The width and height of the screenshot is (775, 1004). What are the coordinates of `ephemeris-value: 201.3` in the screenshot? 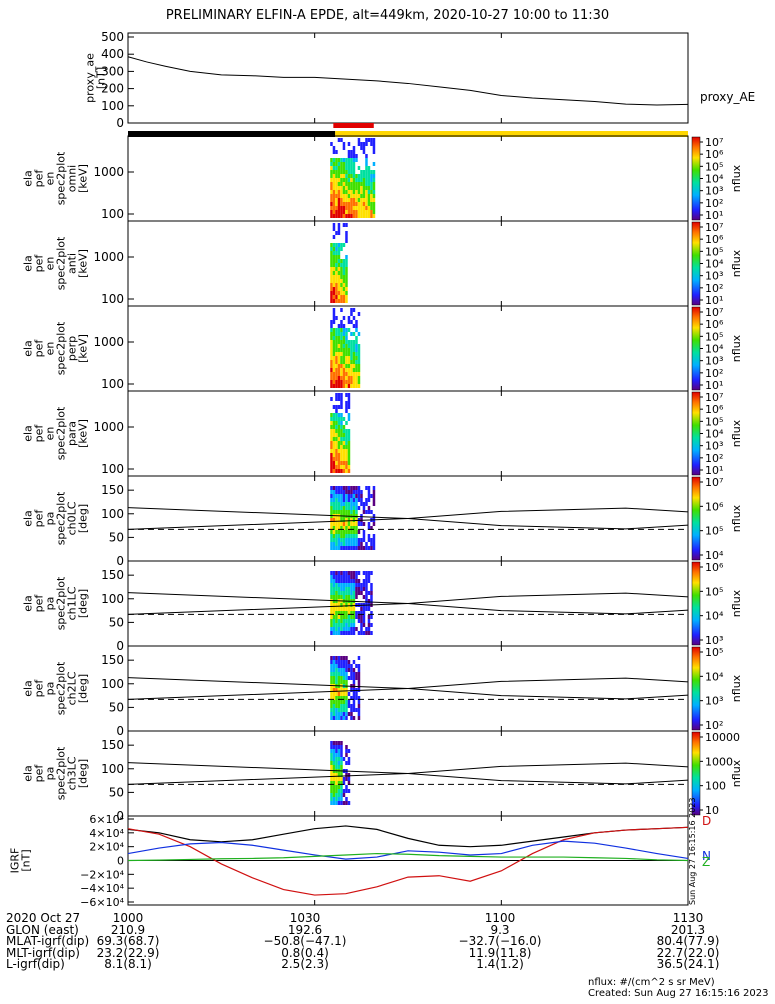 It's located at (688, 929).